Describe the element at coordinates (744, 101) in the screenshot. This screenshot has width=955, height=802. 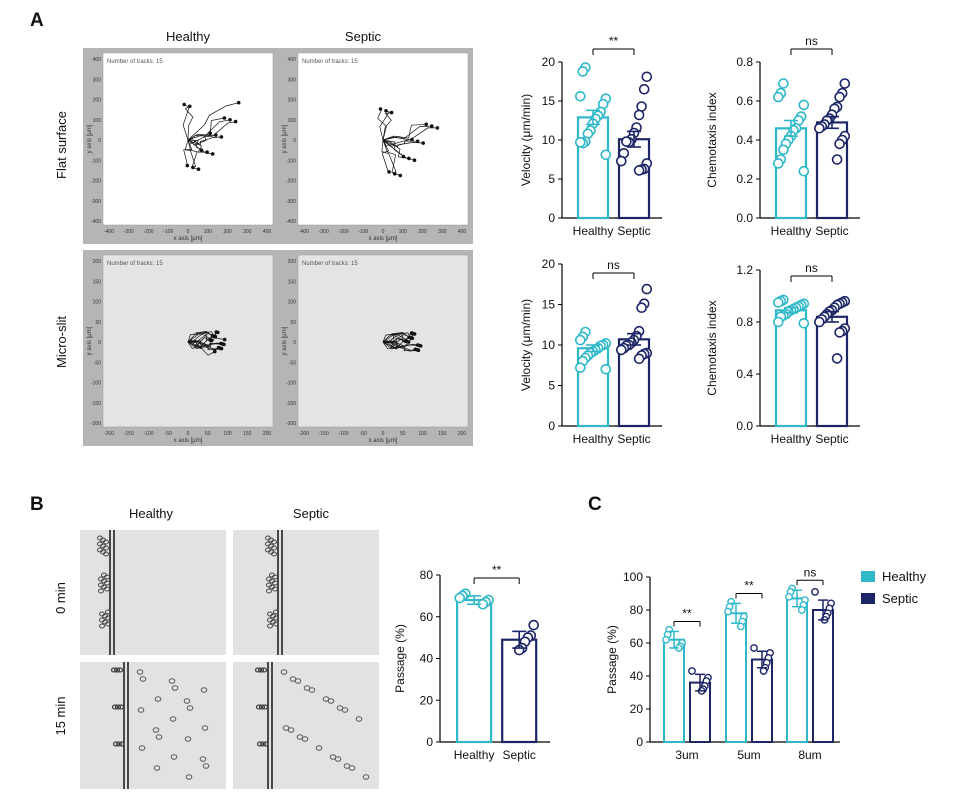
I see `y-tick-label: 0.6` at that location.